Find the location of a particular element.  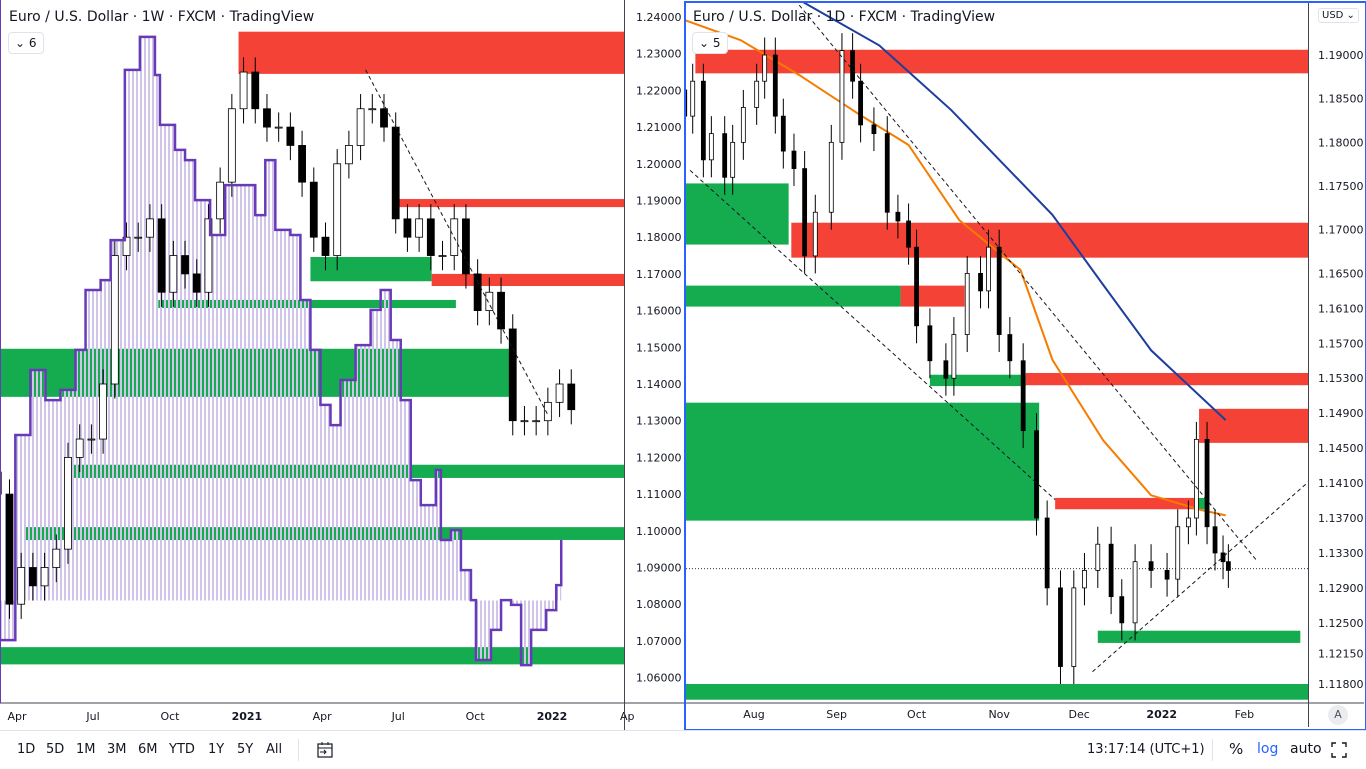

left-time-axis: Apr Jul Oct 2021 Apr Jul Oct 2022 Ap is located at coordinates (320, 716).